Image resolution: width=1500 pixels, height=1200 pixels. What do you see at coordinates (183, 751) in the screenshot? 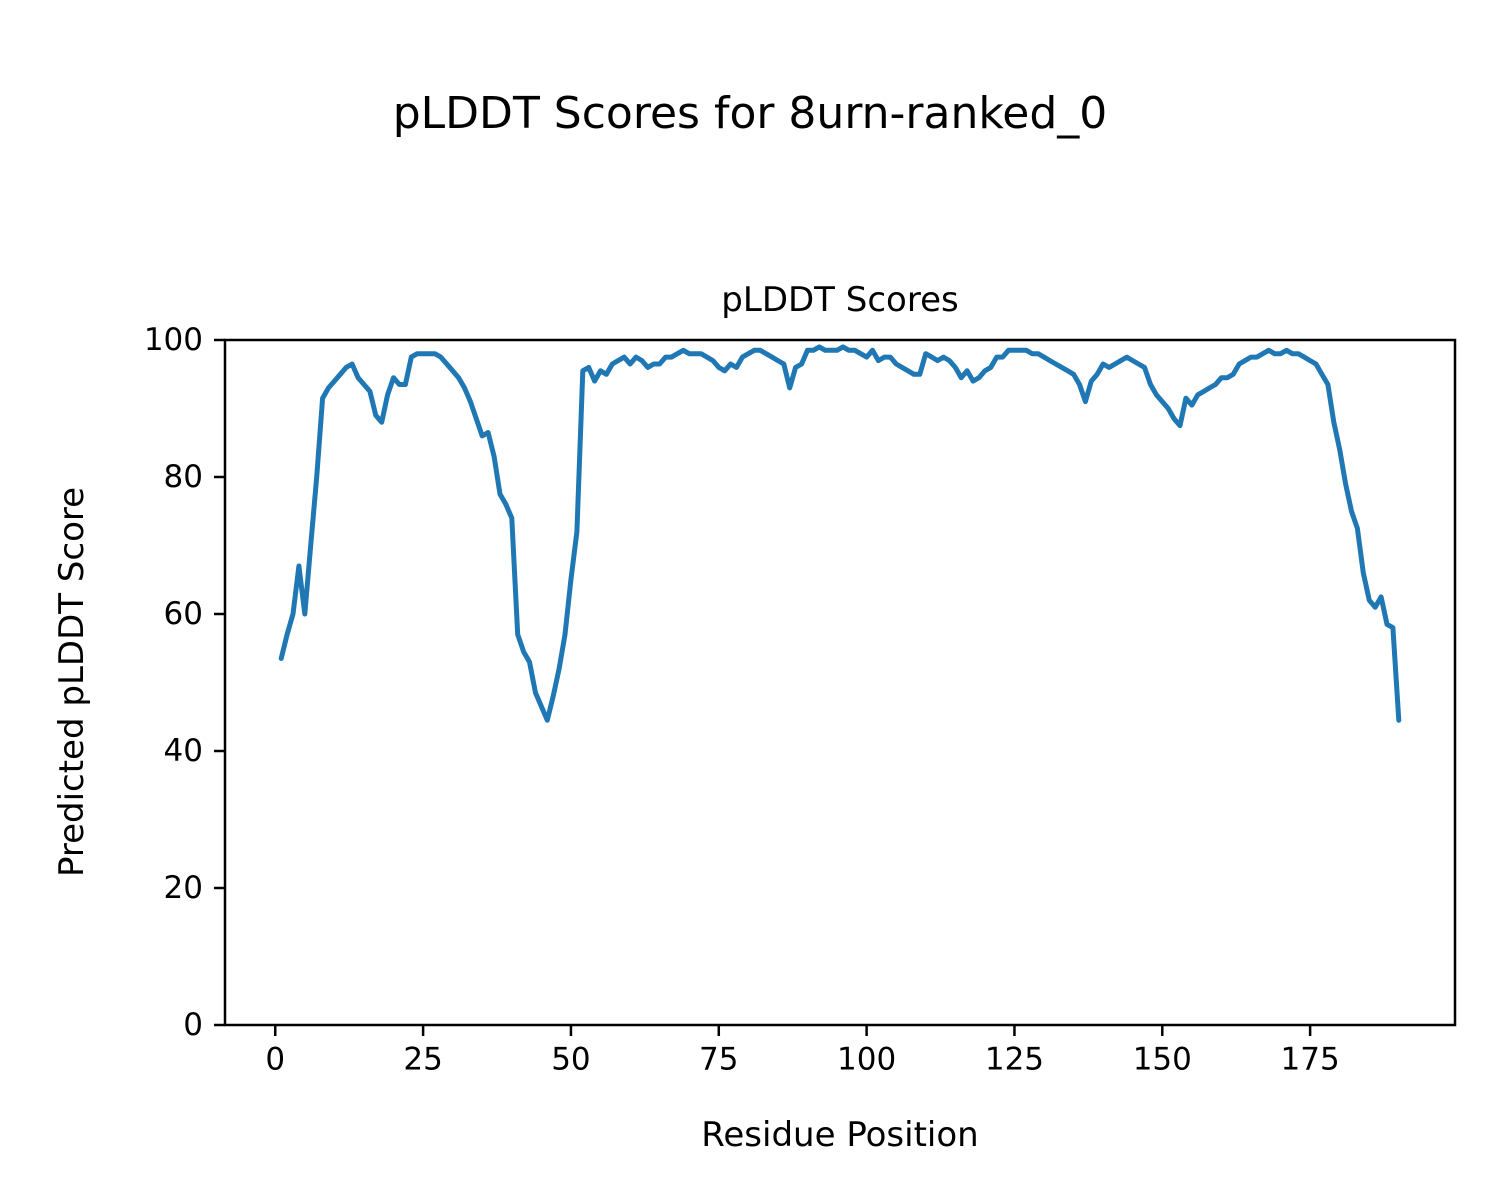
I see `y-tick-label: 40` at bounding box center [183, 751].